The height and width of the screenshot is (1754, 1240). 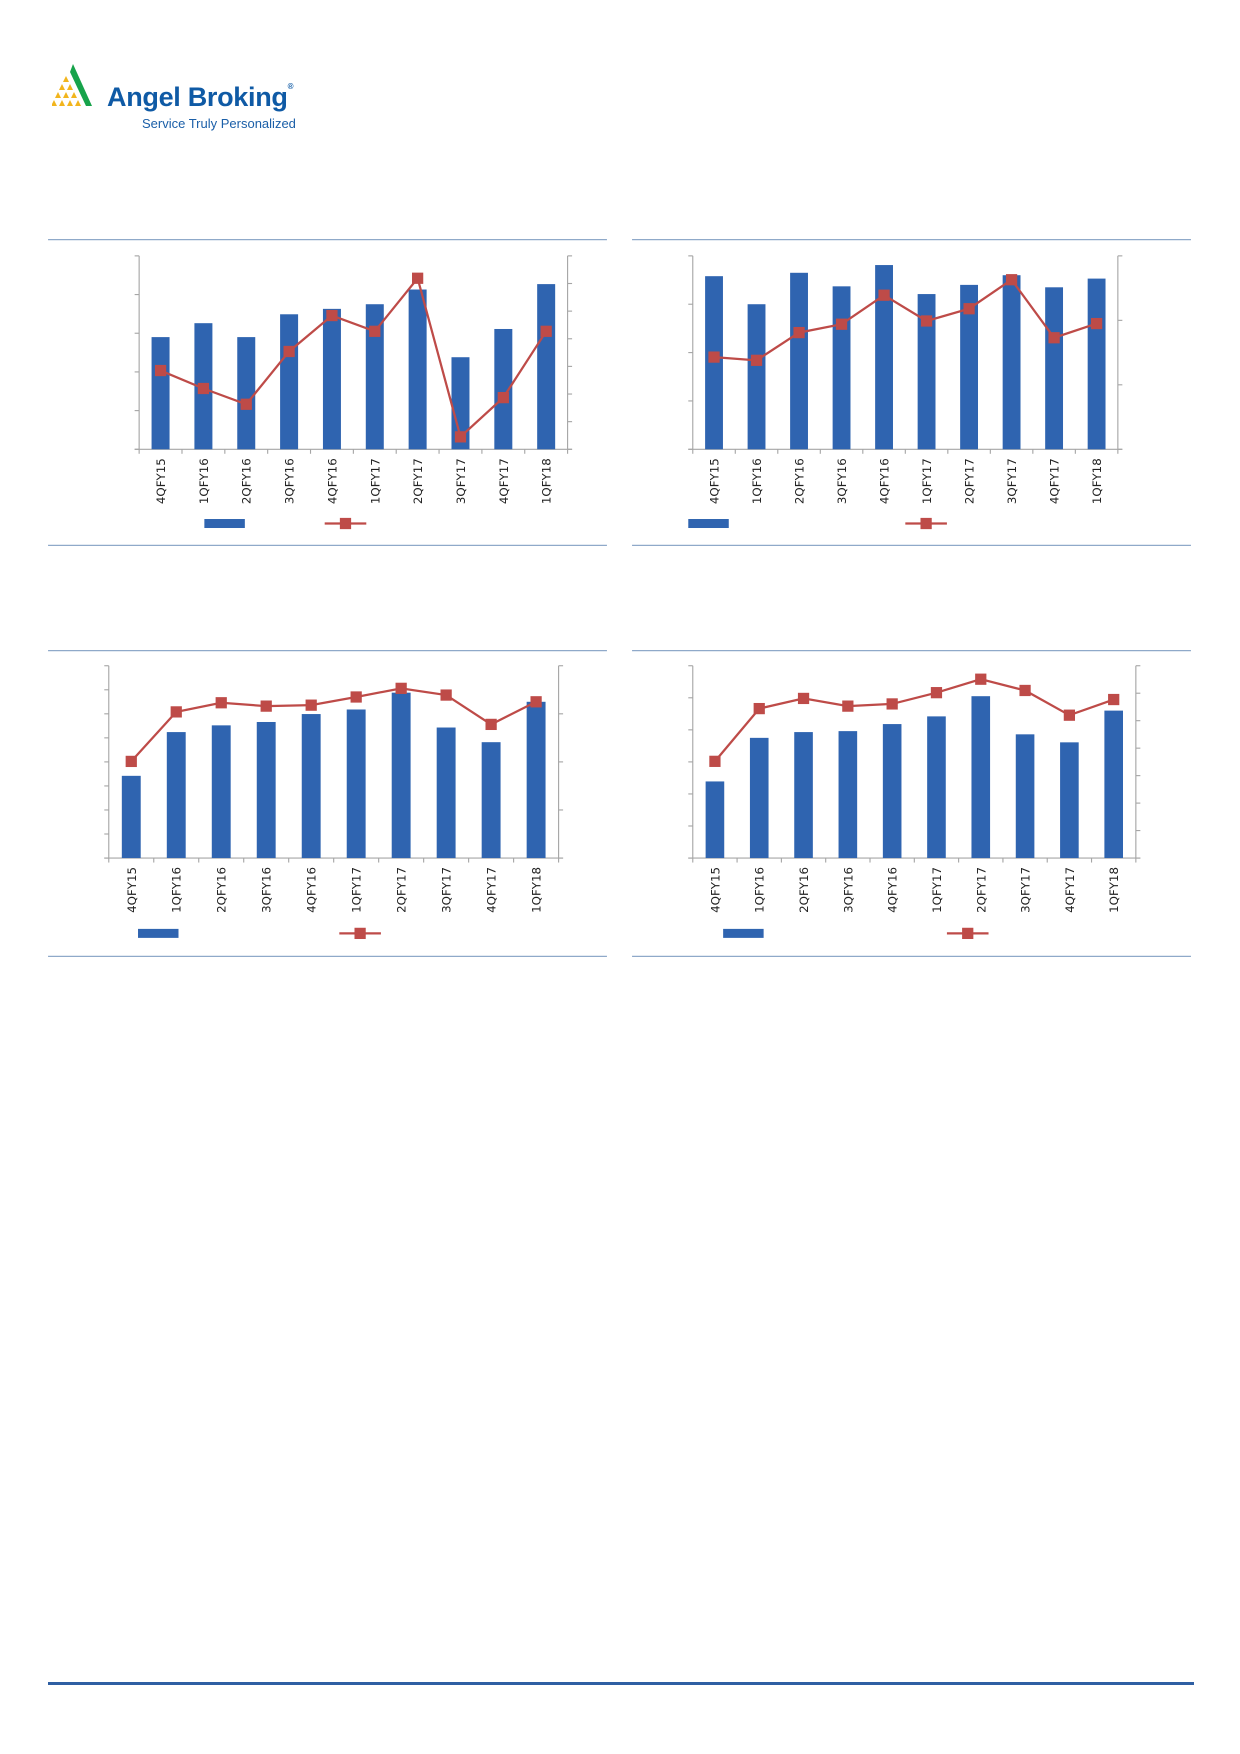 I want to click on legend-line-marker, so click(x=968, y=933).